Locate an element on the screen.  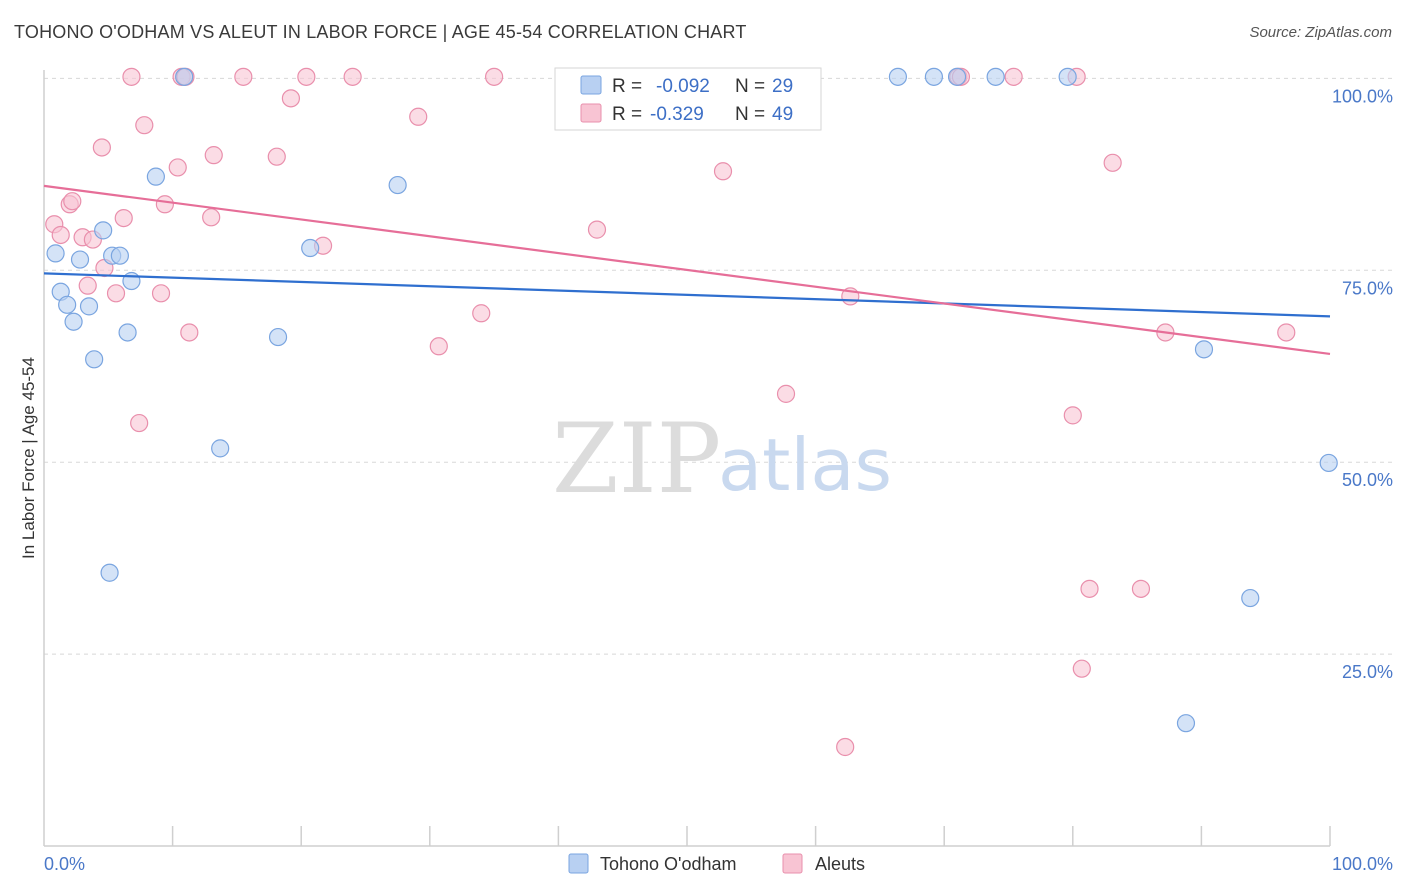
legend-r-value-2: -0.329 is located at coordinates (677, 114).